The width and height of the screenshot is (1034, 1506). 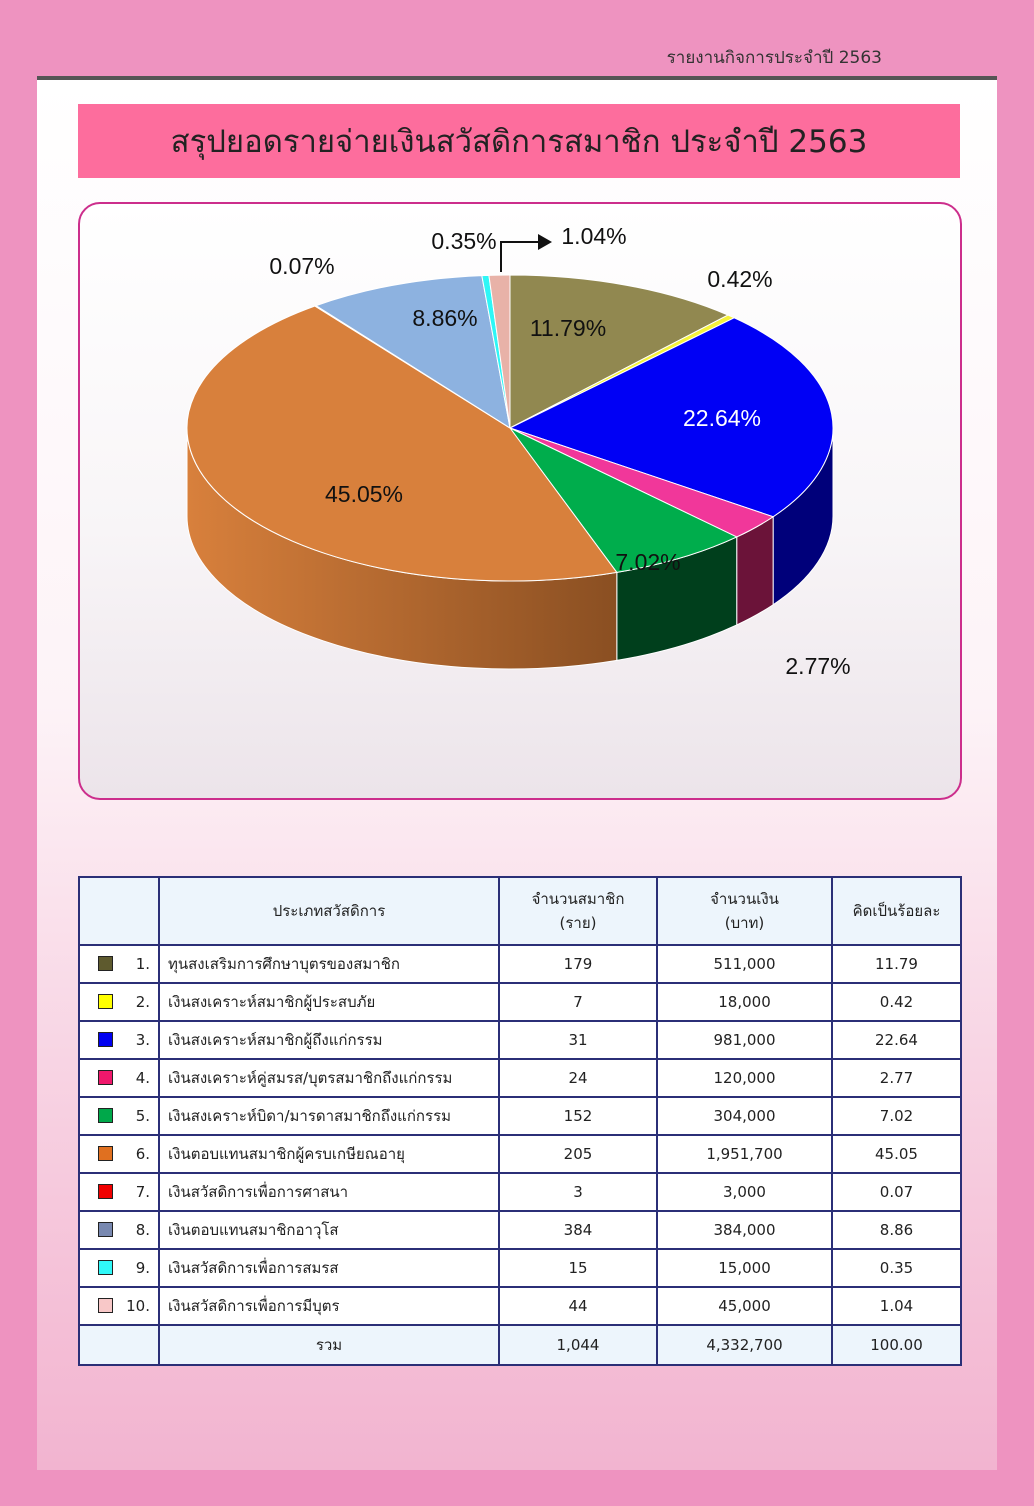 What do you see at coordinates (578, 911) in the screenshot?
I see `header-members: จำนวนสมาชิก (ราย)` at bounding box center [578, 911].